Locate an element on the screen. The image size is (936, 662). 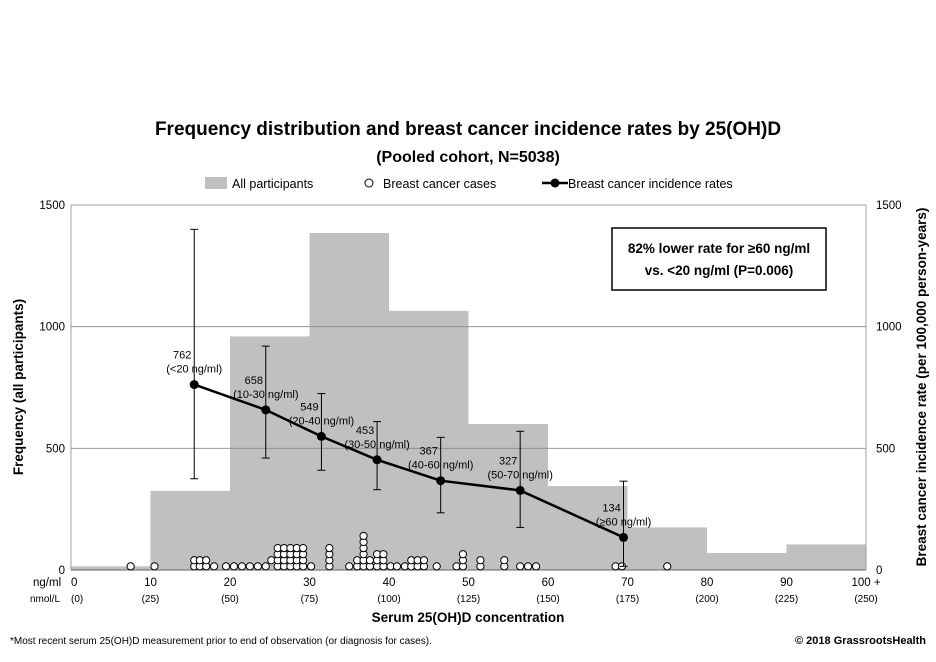
copyright: © 2018 GrassrootsHealth is located at coordinates (860, 641).